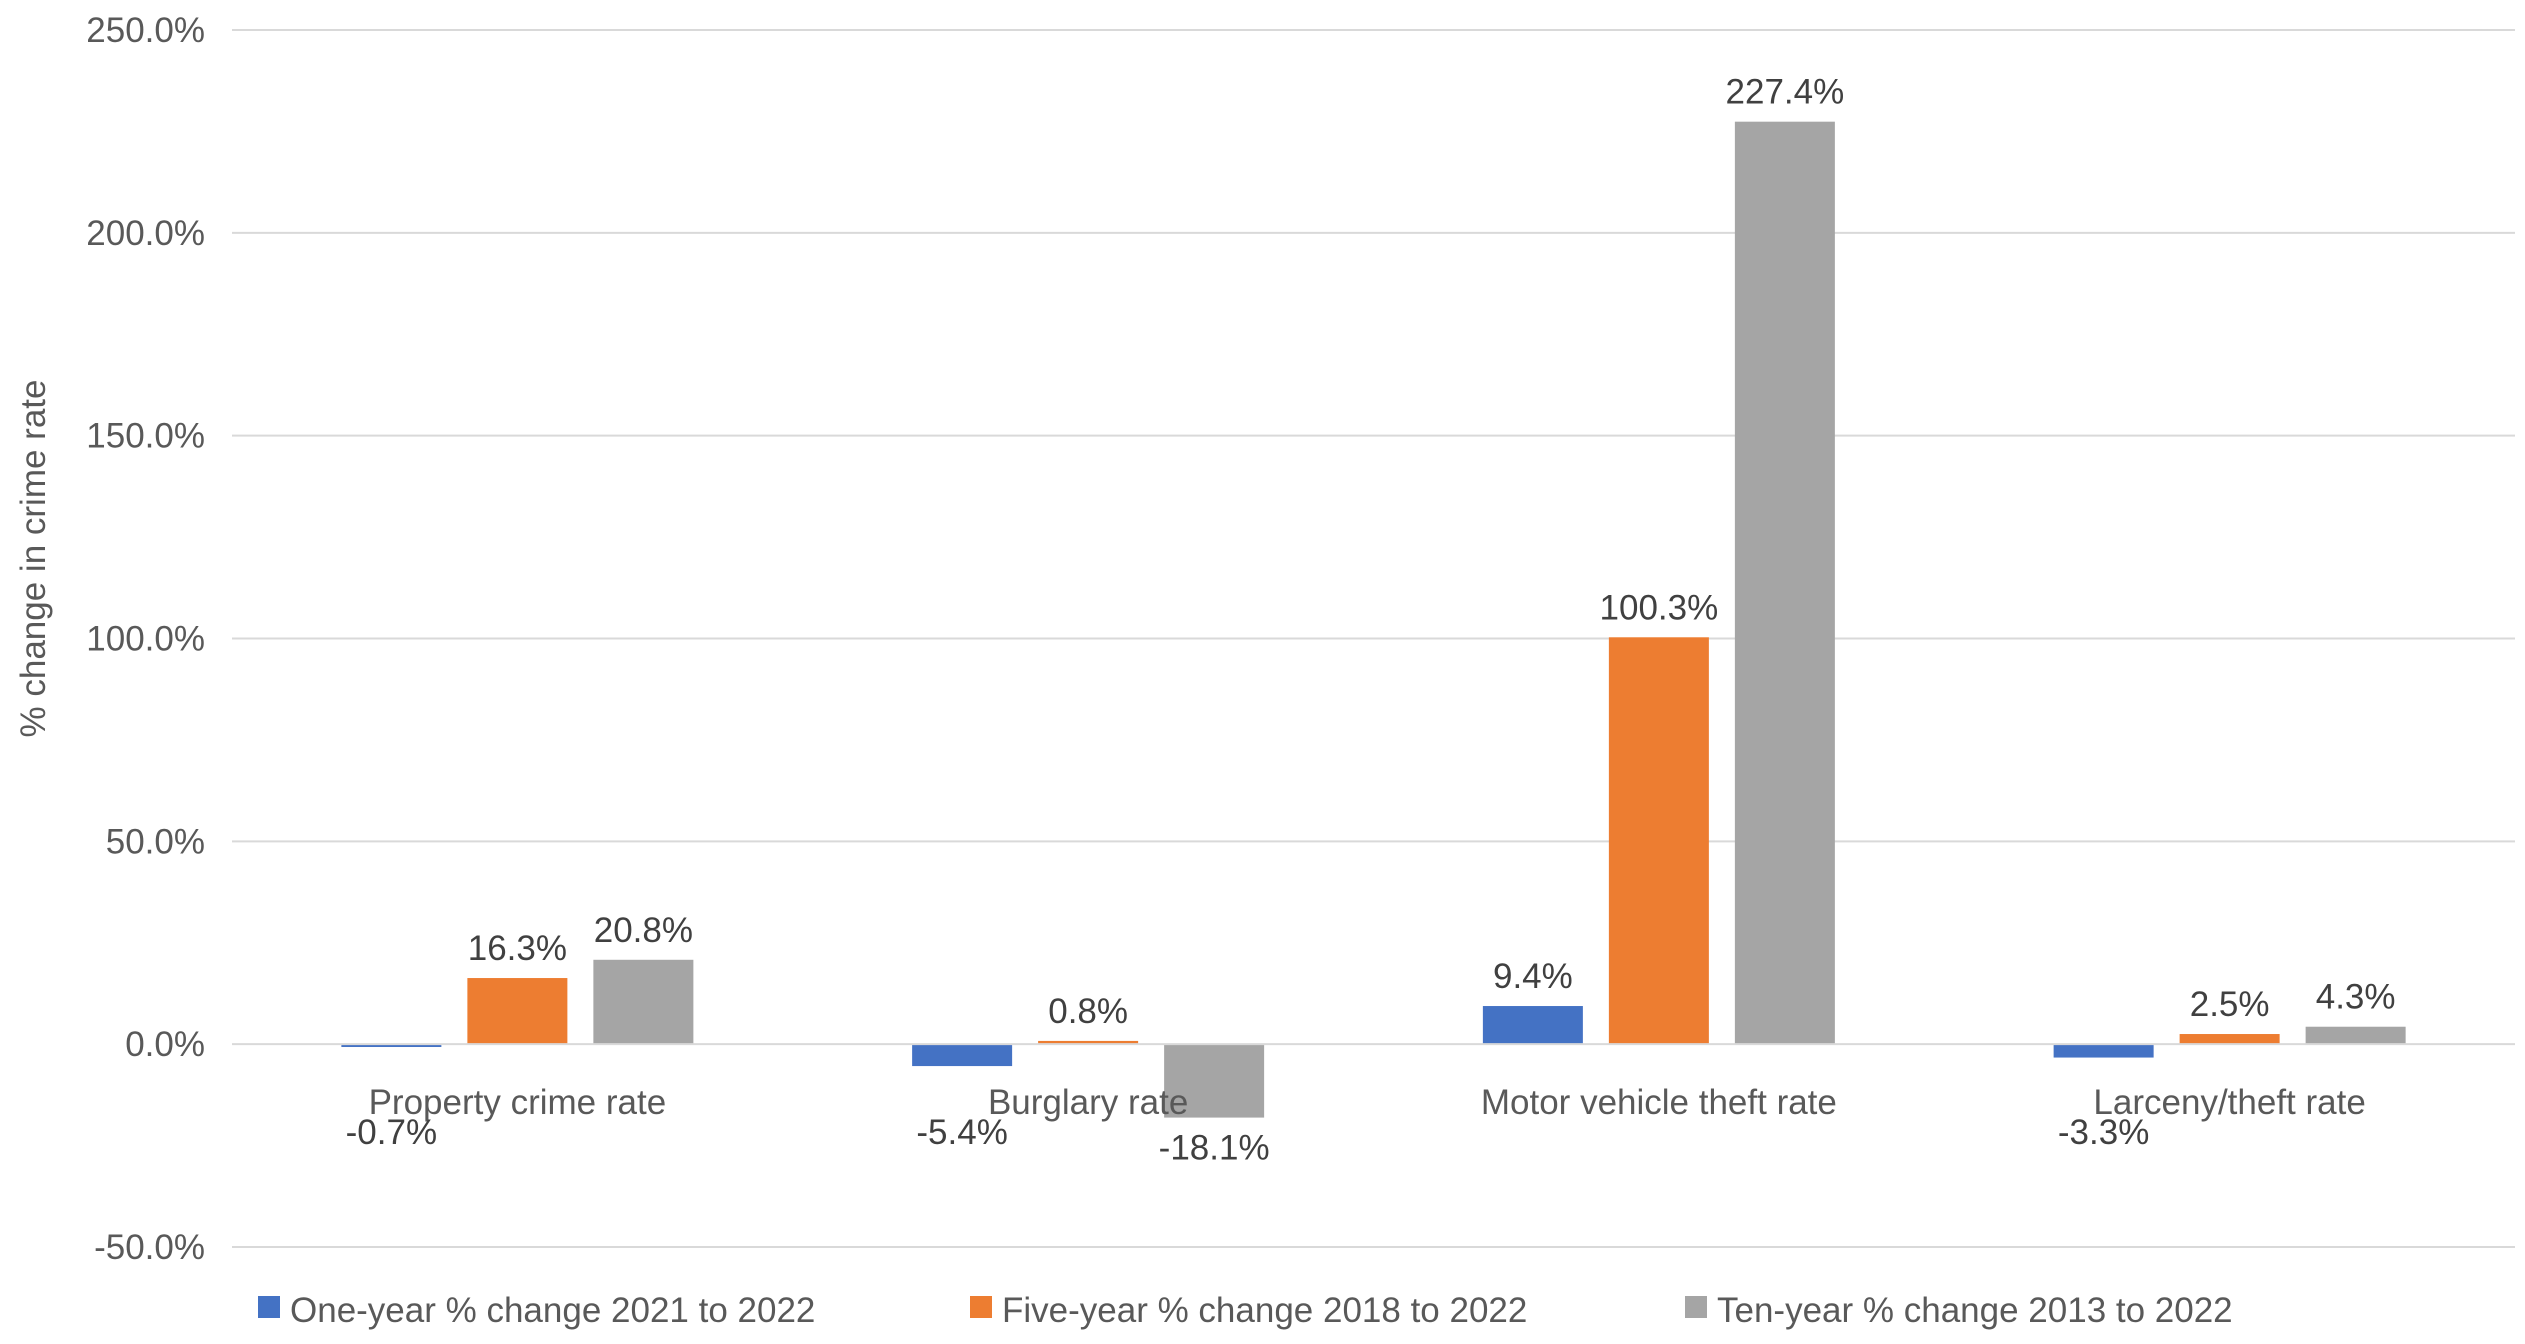 This screenshot has width=2525, height=1344. What do you see at coordinates (145, 436) in the screenshot?
I see `y-tick-label: 150.0%` at bounding box center [145, 436].